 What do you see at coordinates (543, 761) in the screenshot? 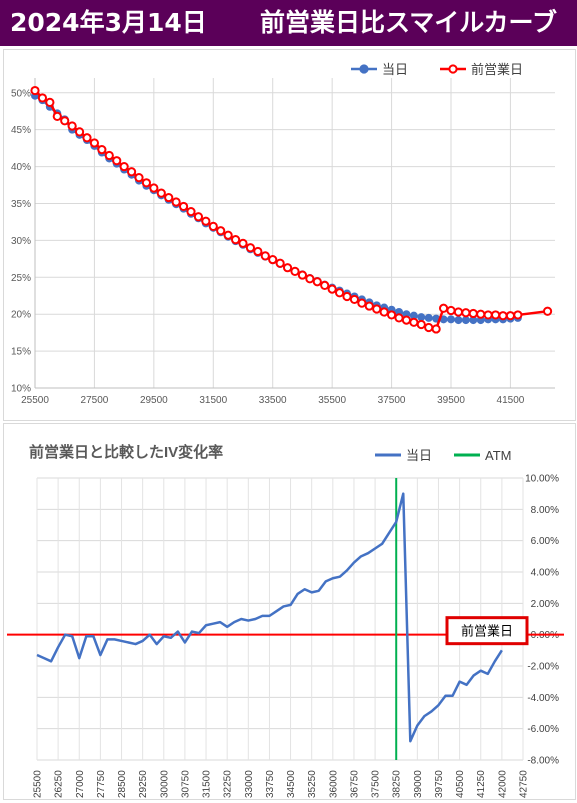
I see `y-tick-label: -8.00%` at bounding box center [543, 761].